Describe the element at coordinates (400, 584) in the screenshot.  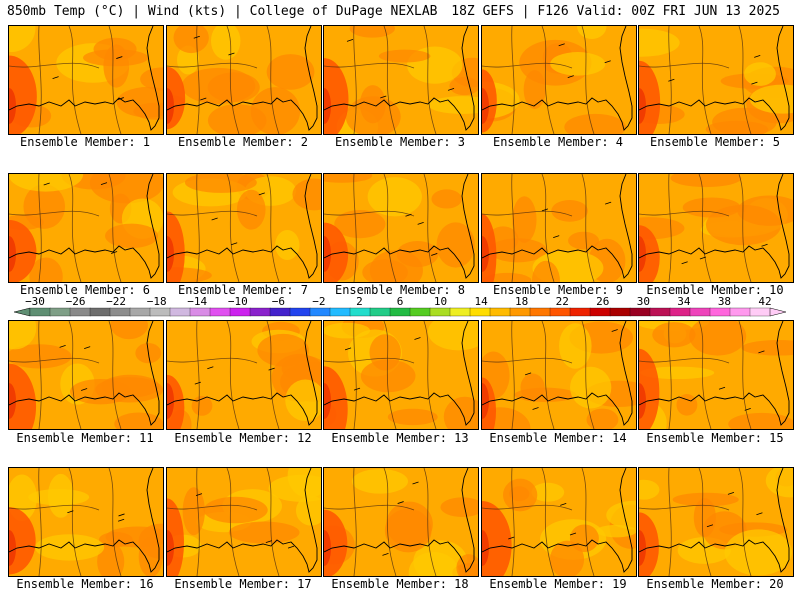
I see `ensemble-member-label: Ensemble Member: 18` at that location.